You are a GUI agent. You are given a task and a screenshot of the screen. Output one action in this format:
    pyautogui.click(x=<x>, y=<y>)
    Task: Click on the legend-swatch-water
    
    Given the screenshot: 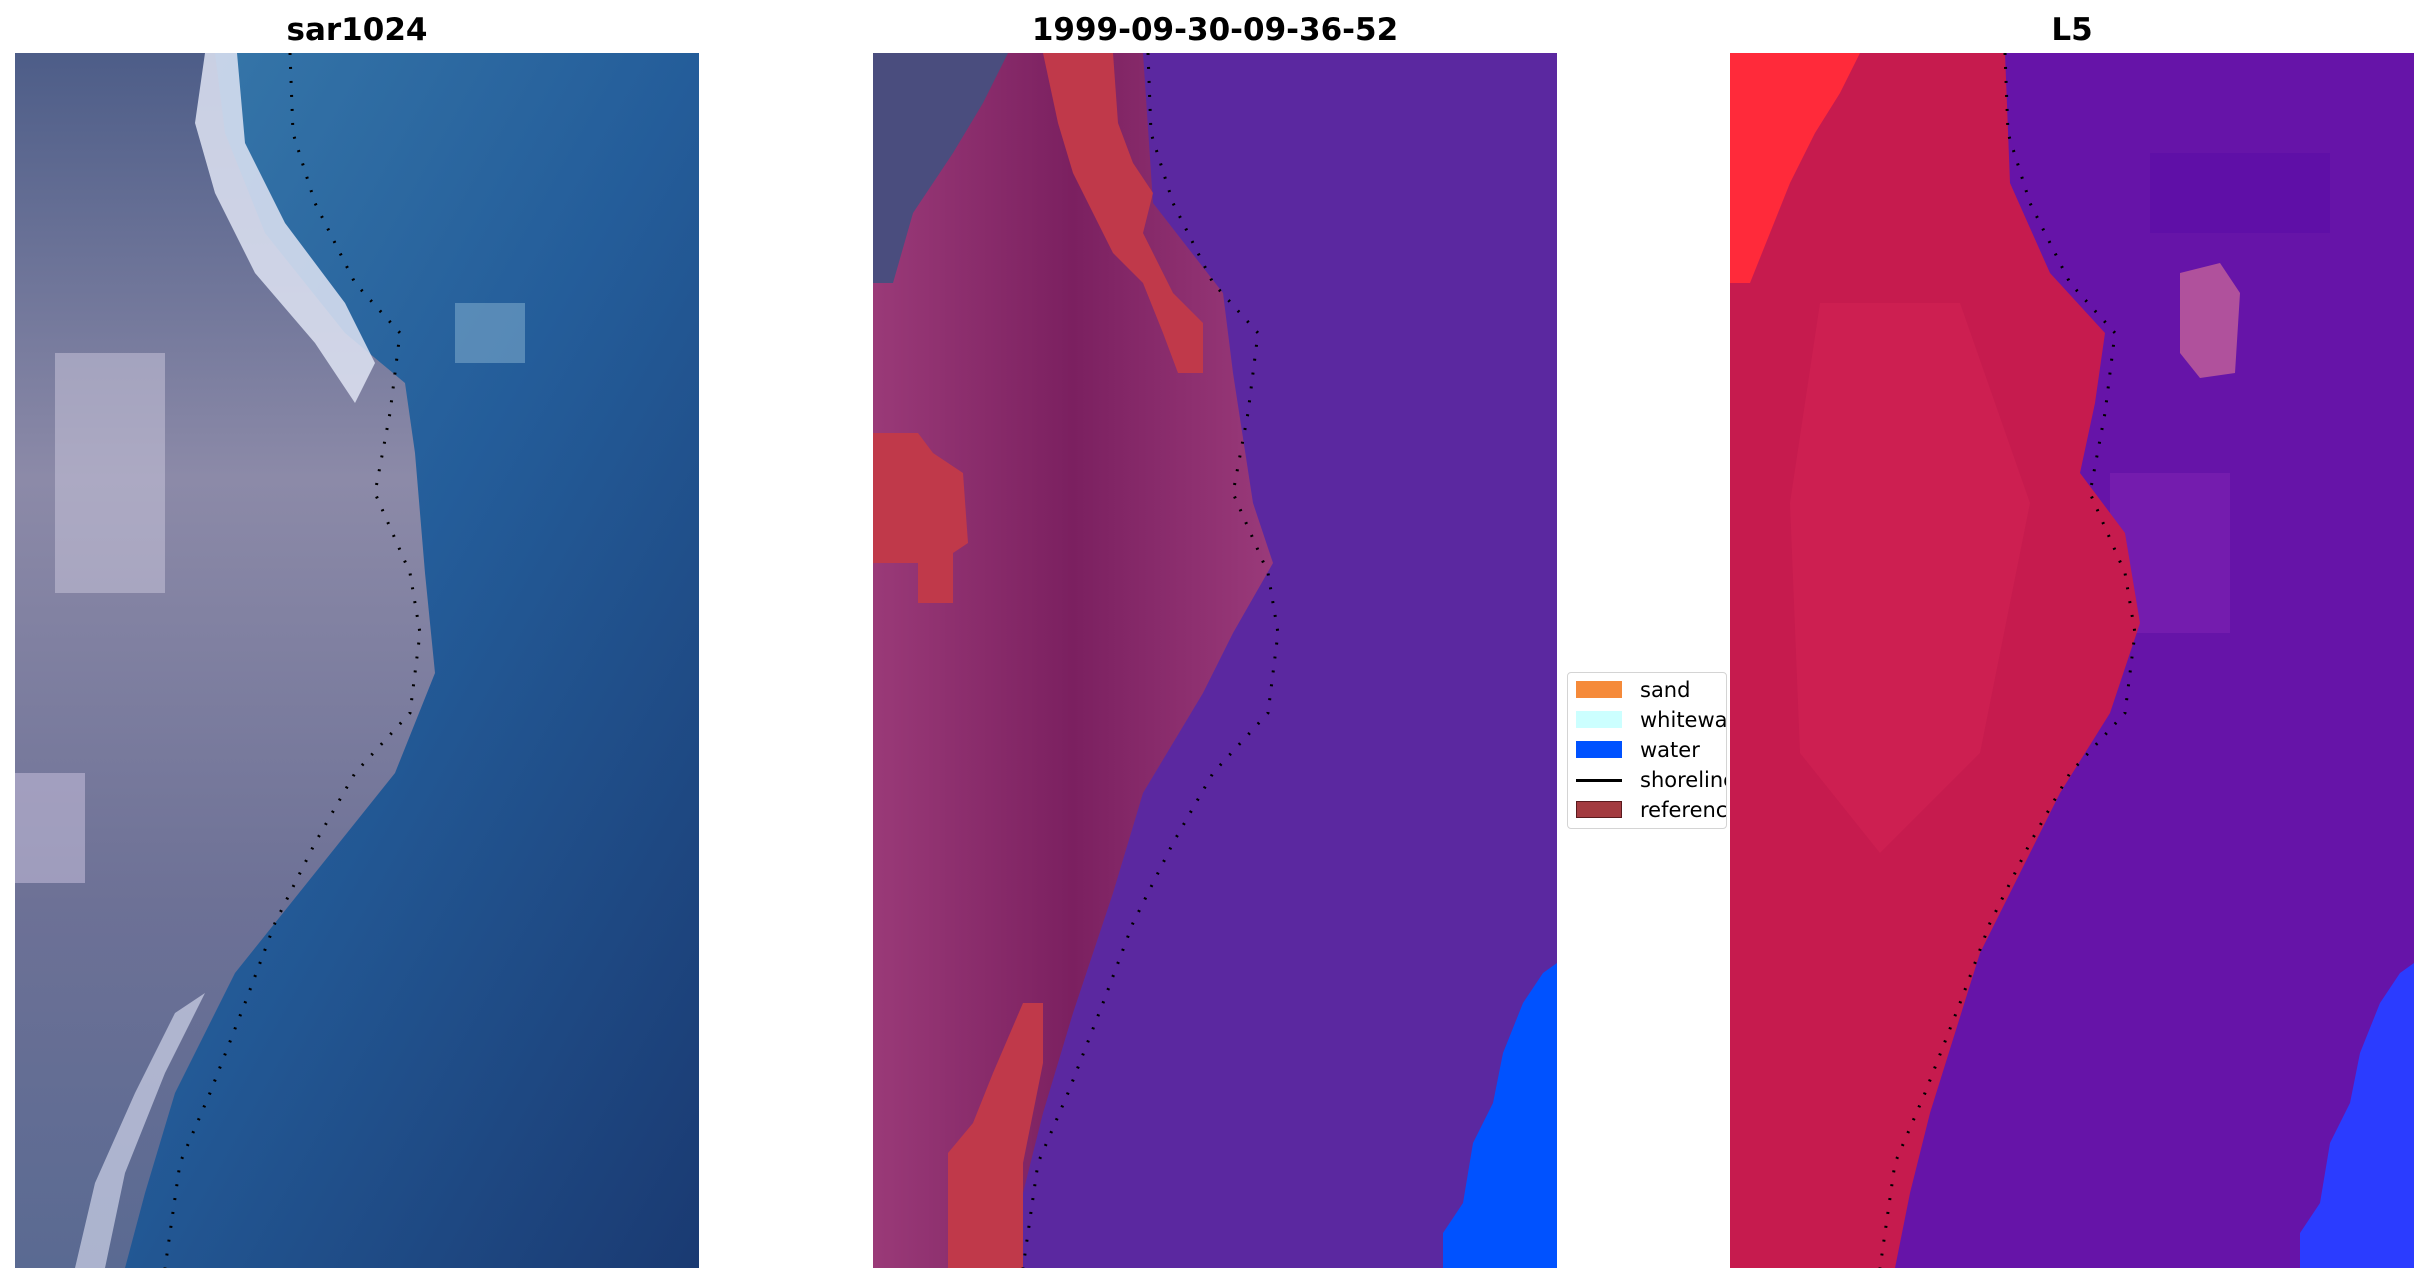 What is the action you would take?
    pyautogui.click(x=1599, y=749)
    